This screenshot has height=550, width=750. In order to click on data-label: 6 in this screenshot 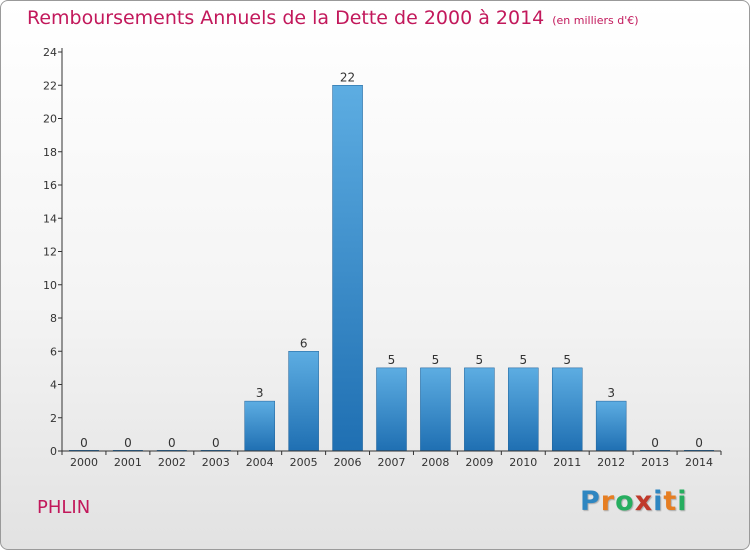, I will do `click(304, 343)`.